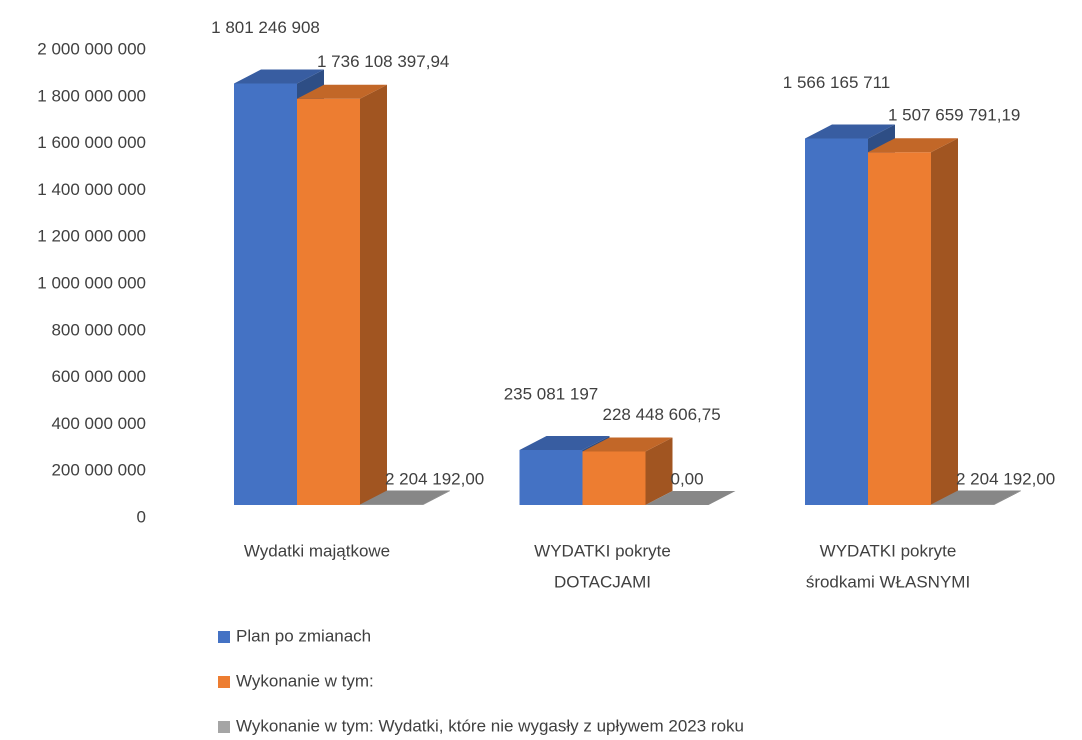  What do you see at coordinates (91, 236) in the screenshot?
I see `y-tick-label: 1 200 000 000` at bounding box center [91, 236].